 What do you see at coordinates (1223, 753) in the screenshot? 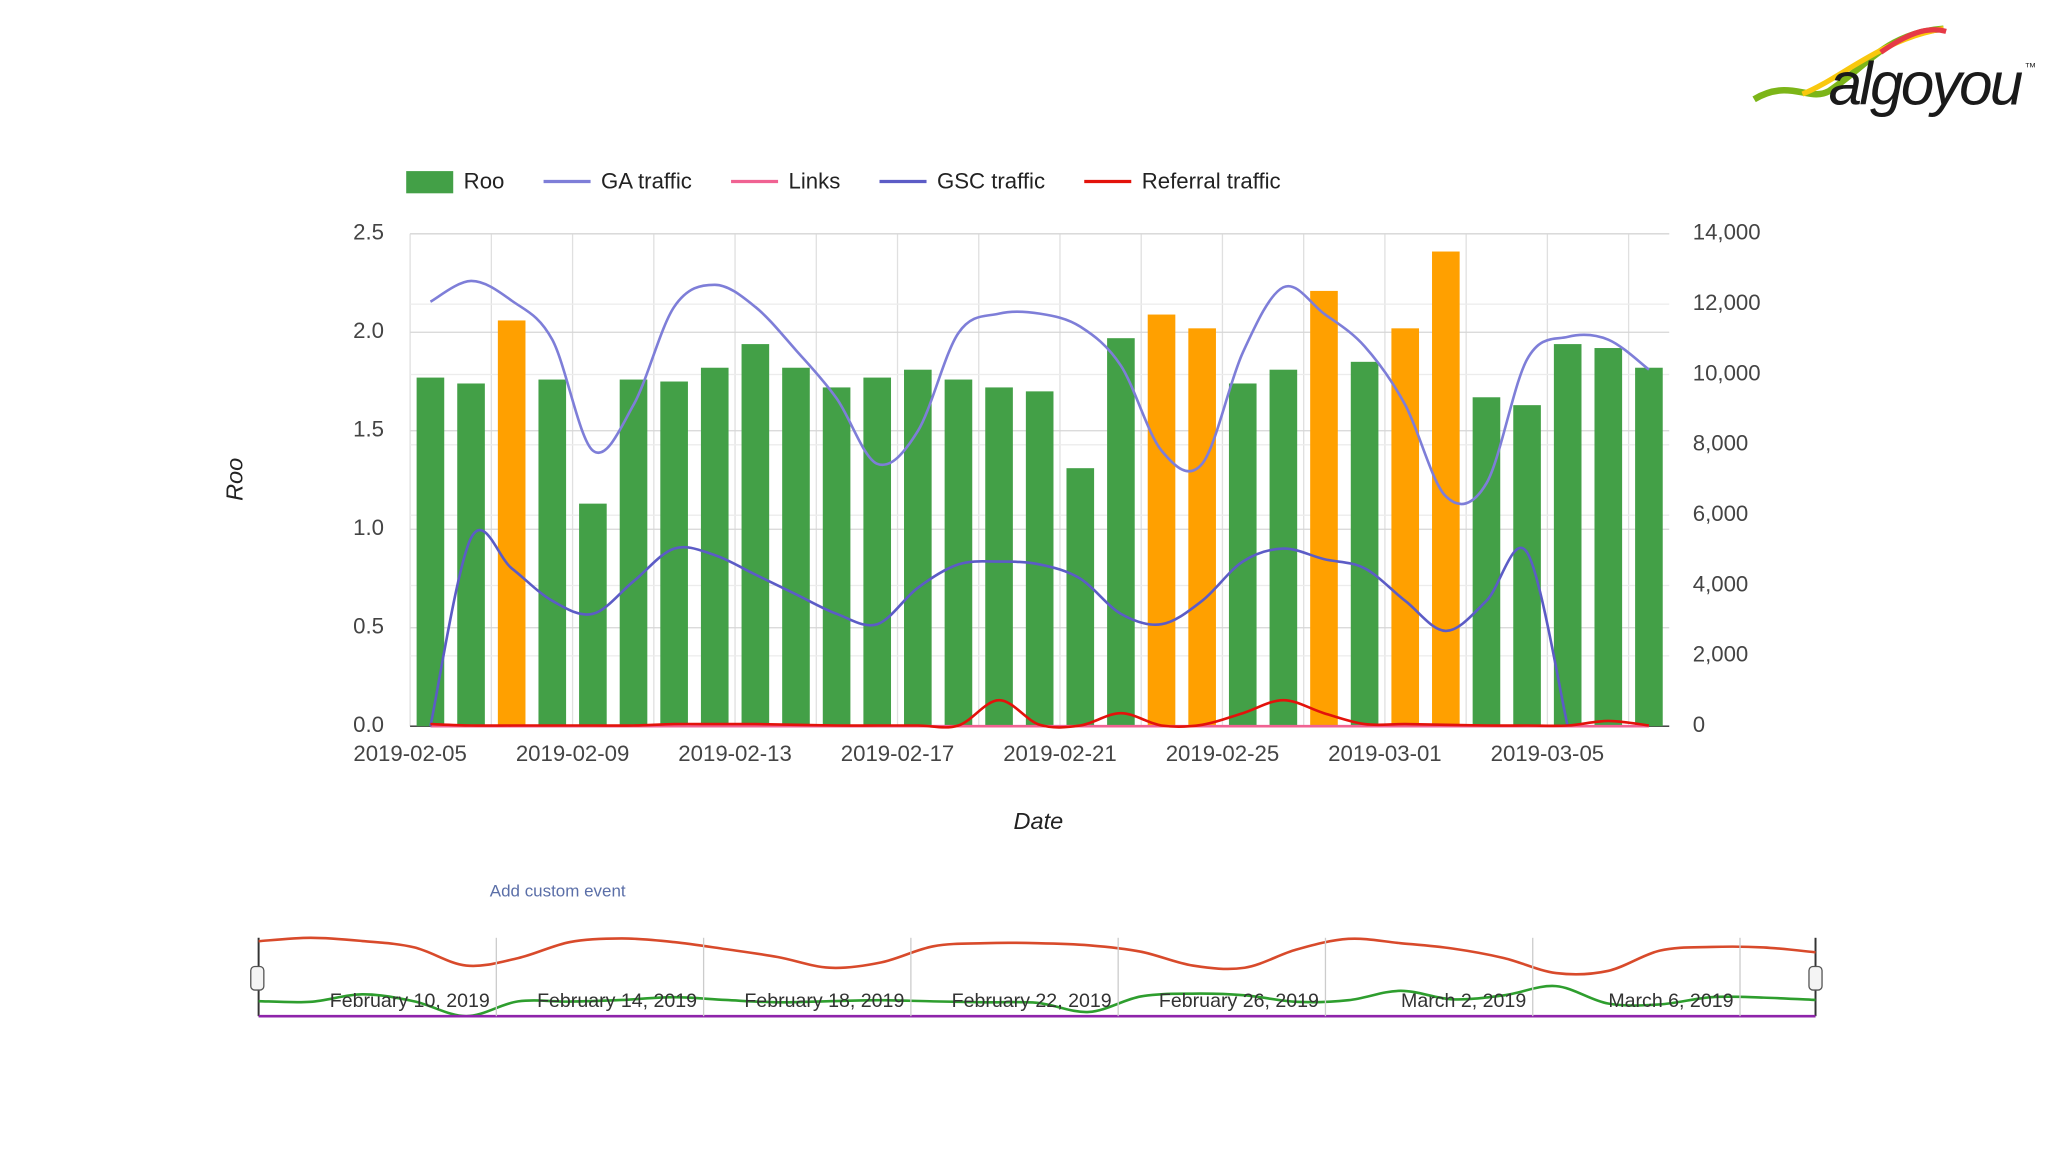
I see `x-tick-label: 2019-02-25` at bounding box center [1223, 753].